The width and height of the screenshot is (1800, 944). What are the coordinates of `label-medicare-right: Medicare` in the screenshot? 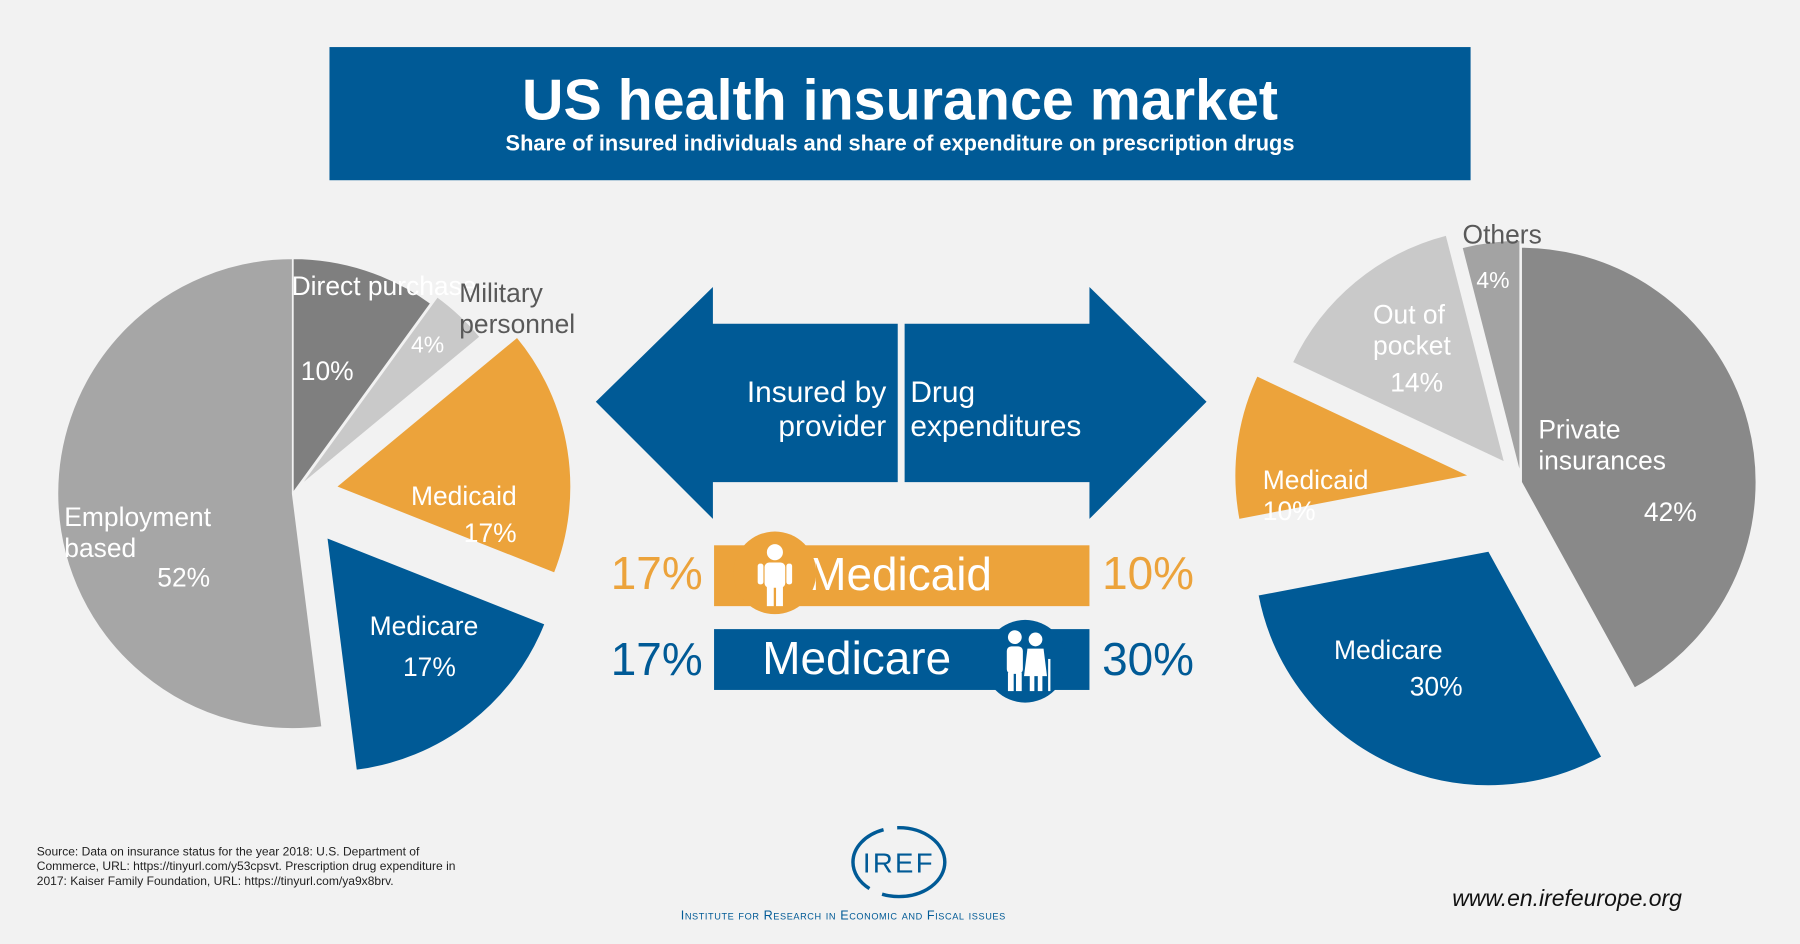 It's located at (1388, 649).